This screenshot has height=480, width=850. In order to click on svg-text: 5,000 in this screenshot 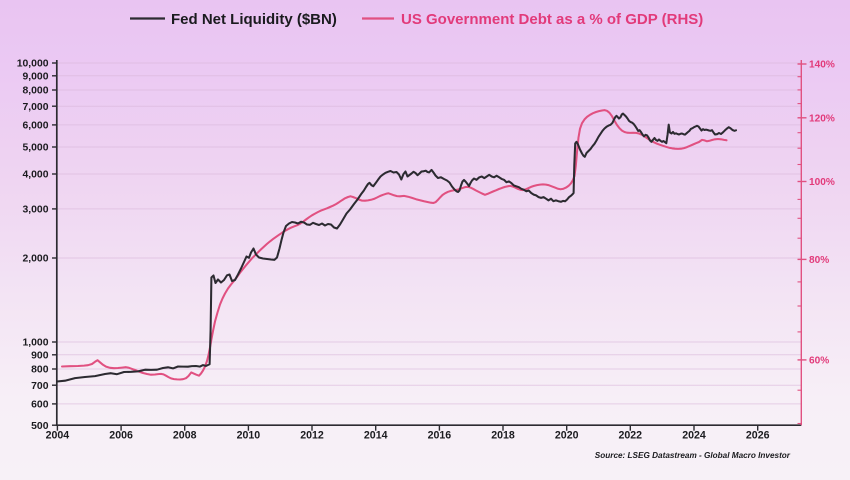, I will do `click(35, 148)`.